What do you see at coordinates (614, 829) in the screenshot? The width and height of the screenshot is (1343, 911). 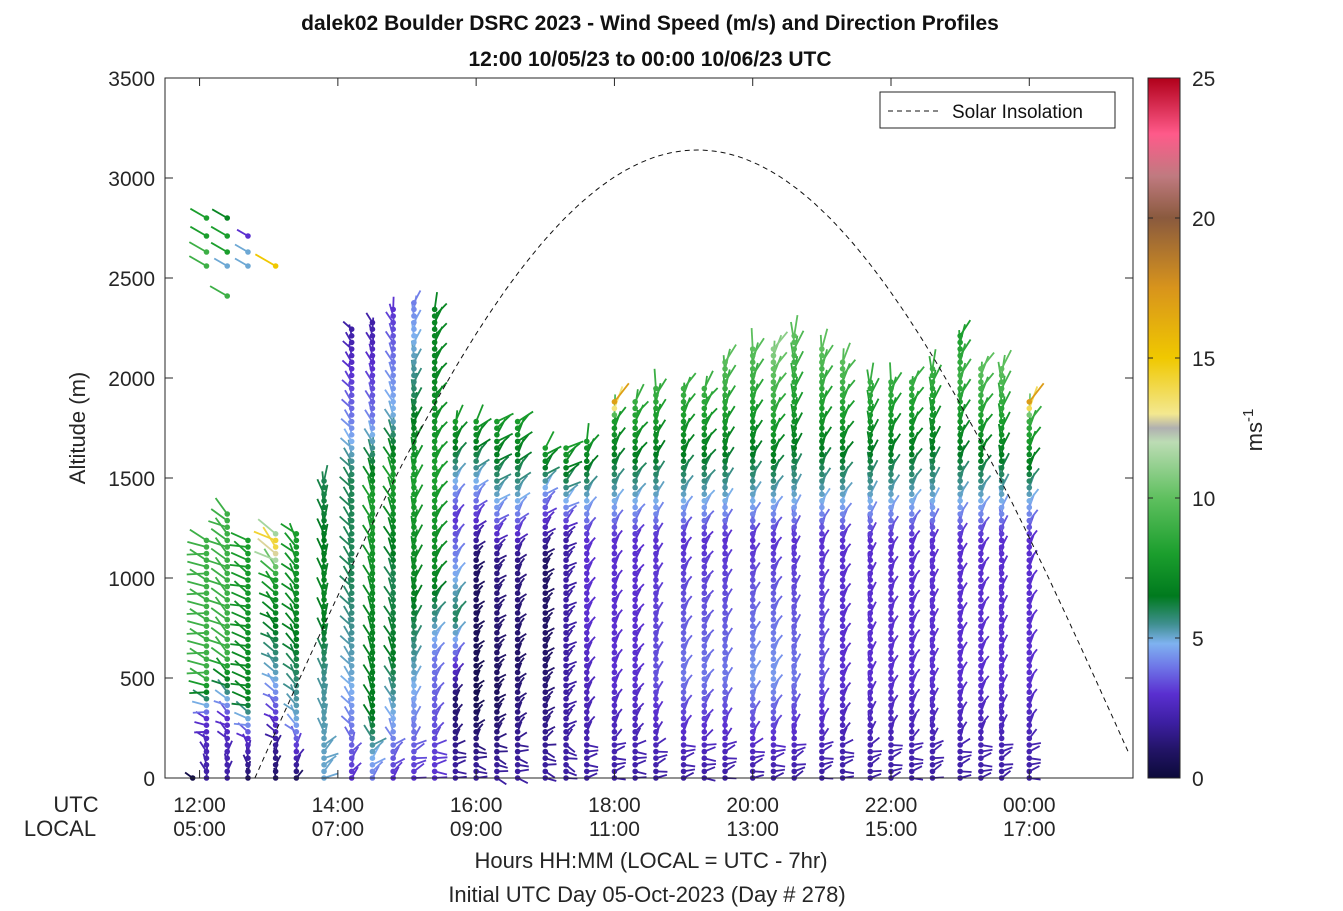 I see `x-tick-label-local: 11:00` at bounding box center [614, 829].